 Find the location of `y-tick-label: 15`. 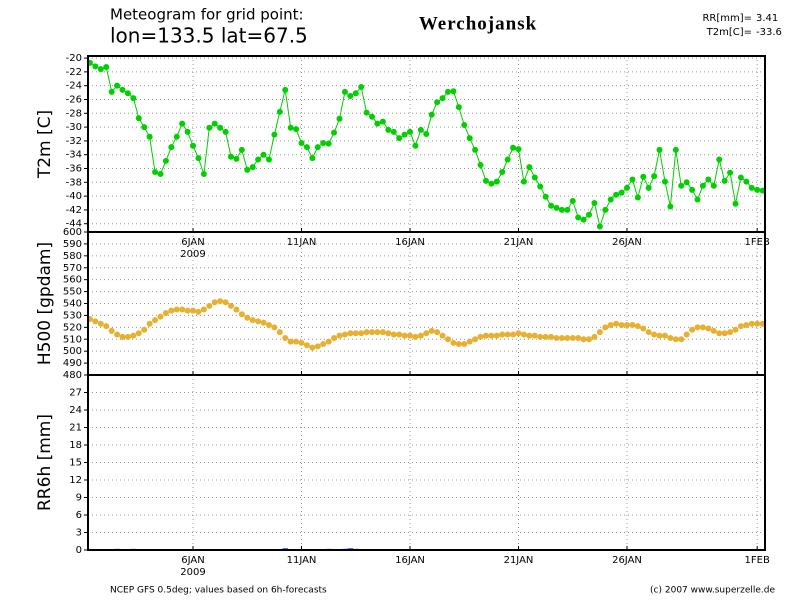

y-tick-label: 15 is located at coordinates (75, 463).